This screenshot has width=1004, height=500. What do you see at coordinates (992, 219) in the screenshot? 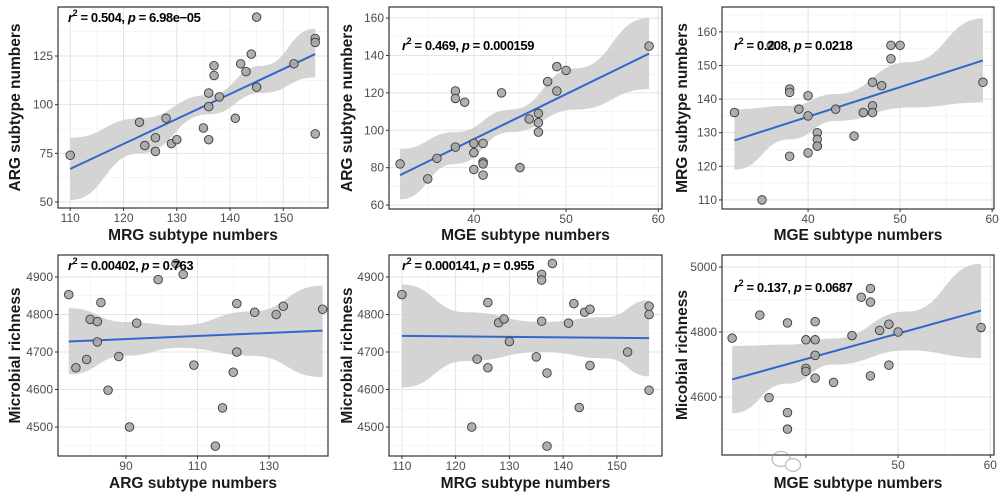
I see `x-tick-label: 60` at bounding box center [992, 219].